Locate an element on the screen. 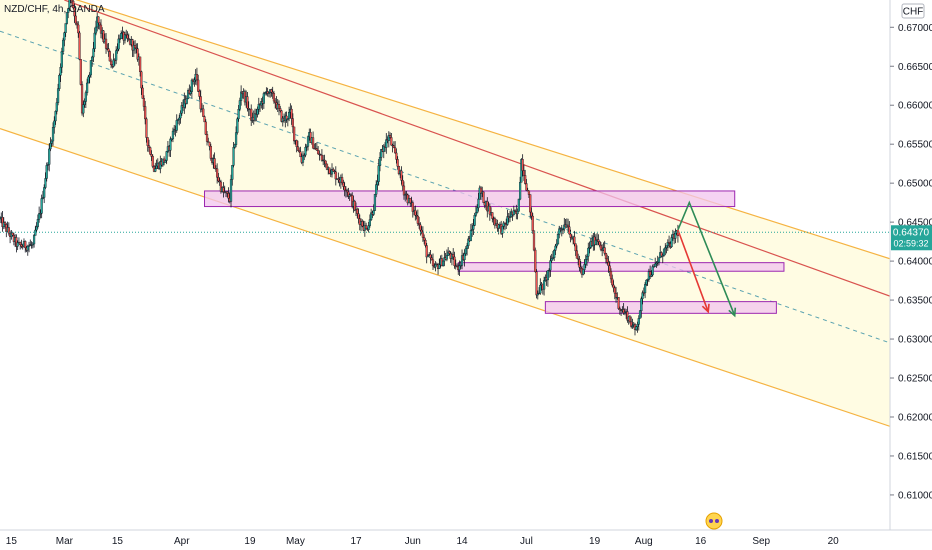 This screenshot has width=932, height=550. arrows-layer is located at coordinates (707, 259).